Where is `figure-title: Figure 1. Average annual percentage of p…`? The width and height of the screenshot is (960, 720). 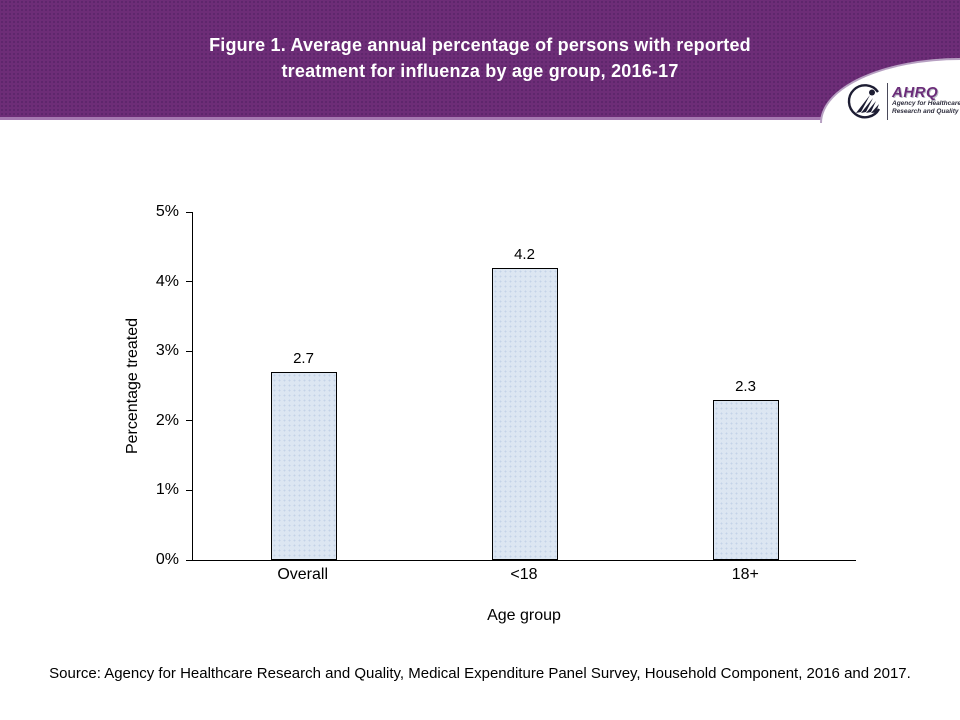
figure-title: Figure 1. Average annual percentage of p… is located at coordinates (480, 58).